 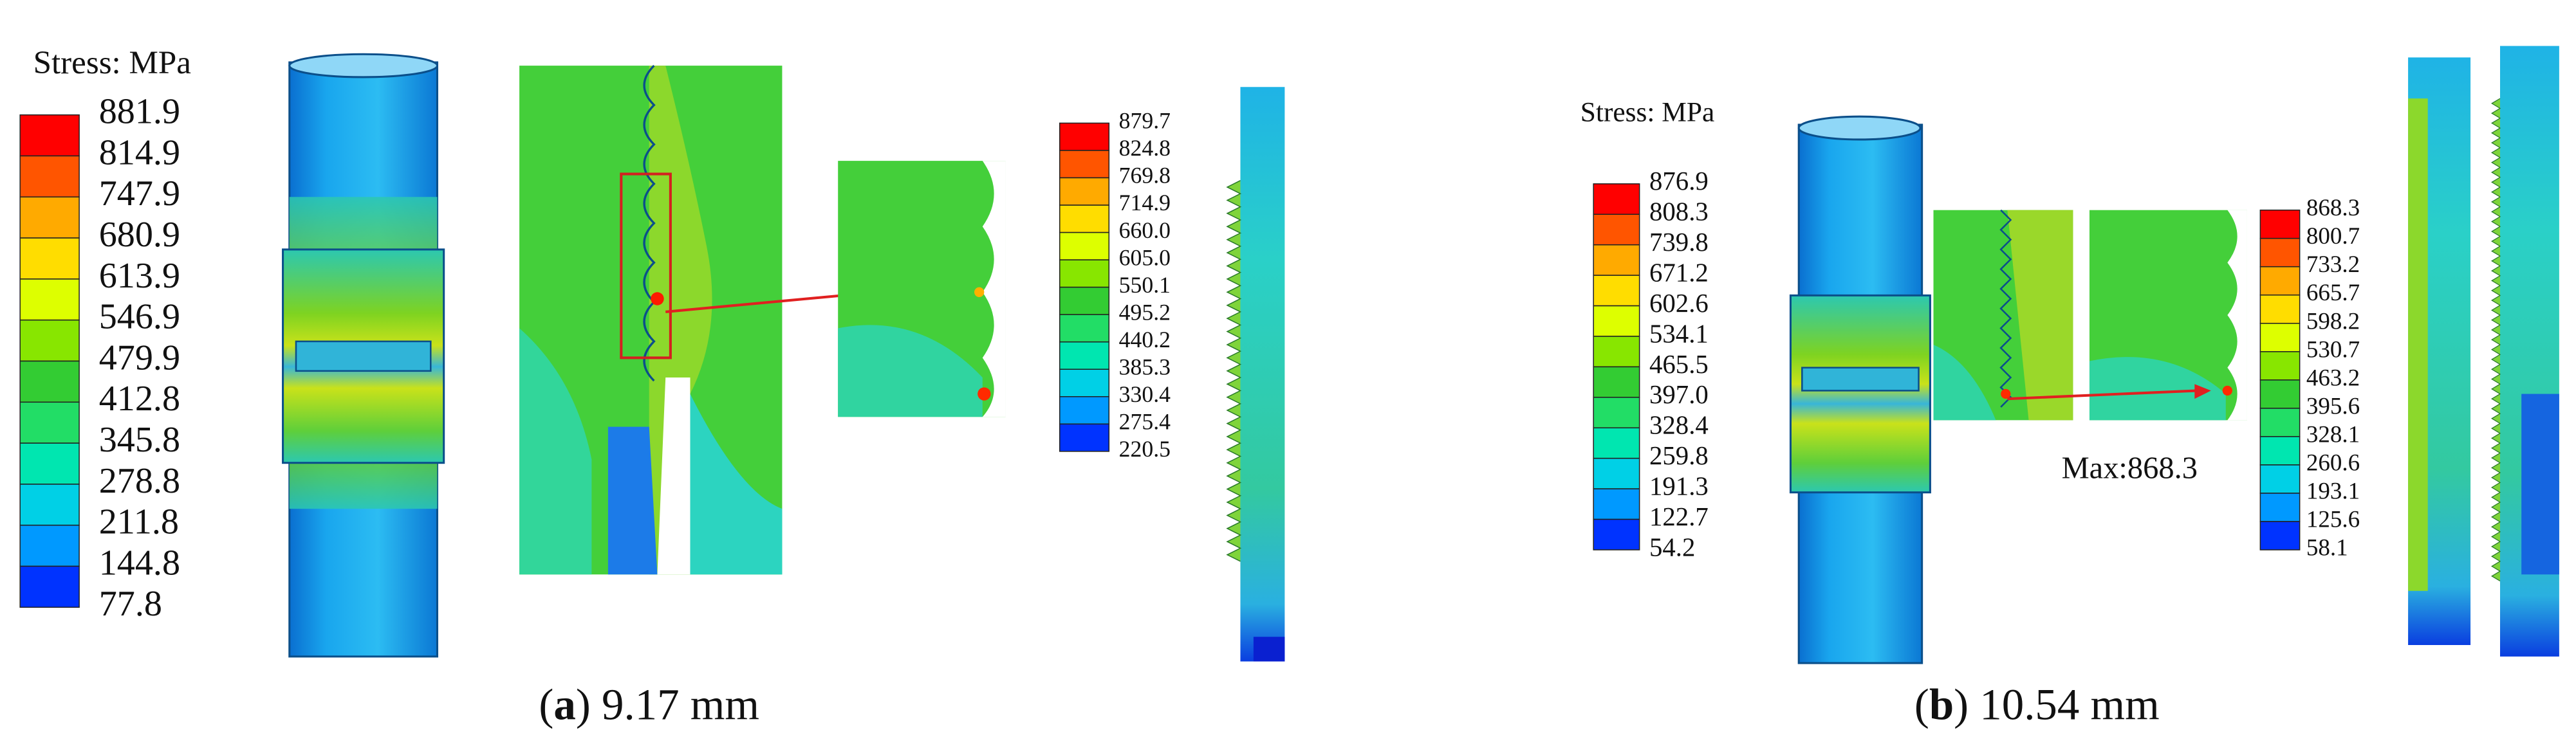 I want to click on caption-part: ) 9.17 mm, so click(x=667, y=704).